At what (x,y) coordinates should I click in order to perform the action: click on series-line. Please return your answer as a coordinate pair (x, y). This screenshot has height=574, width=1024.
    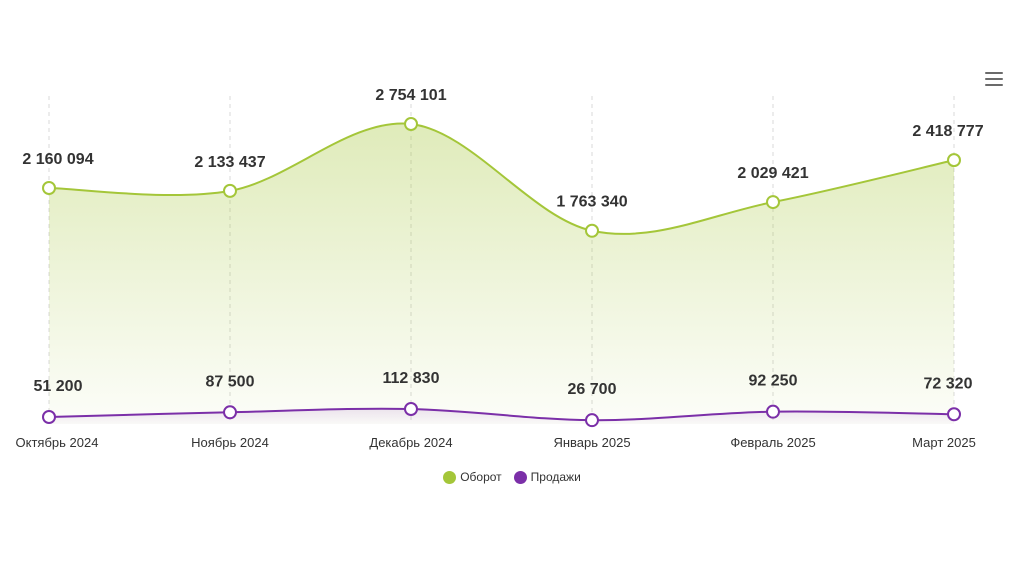
    Looking at the image, I should click on (501, 414).